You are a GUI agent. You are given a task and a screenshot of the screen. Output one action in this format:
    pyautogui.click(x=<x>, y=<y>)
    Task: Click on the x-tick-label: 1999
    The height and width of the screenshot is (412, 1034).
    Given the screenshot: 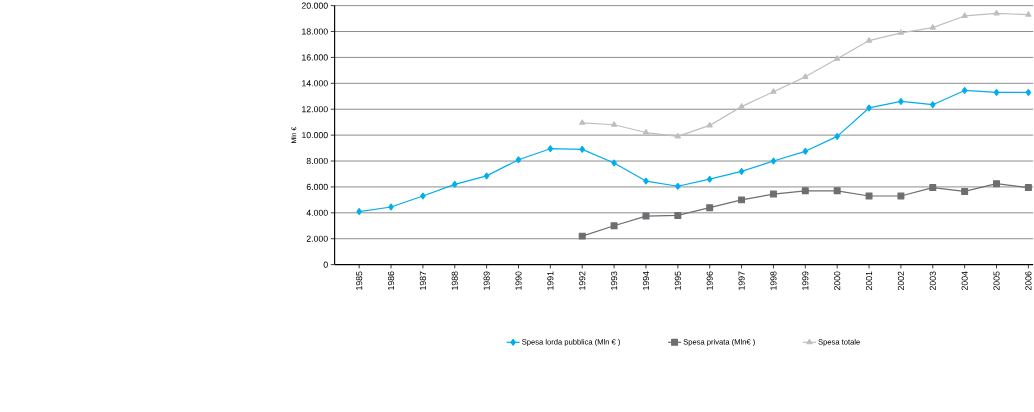 What is the action you would take?
    pyautogui.click(x=805, y=280)
    